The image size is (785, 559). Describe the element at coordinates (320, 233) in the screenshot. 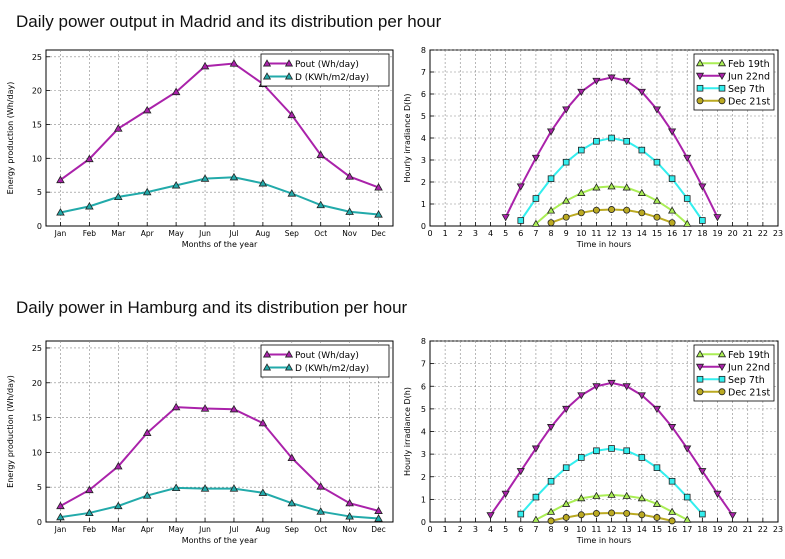

I see `madrid-monthly-xtick-label: Oct` at that location.